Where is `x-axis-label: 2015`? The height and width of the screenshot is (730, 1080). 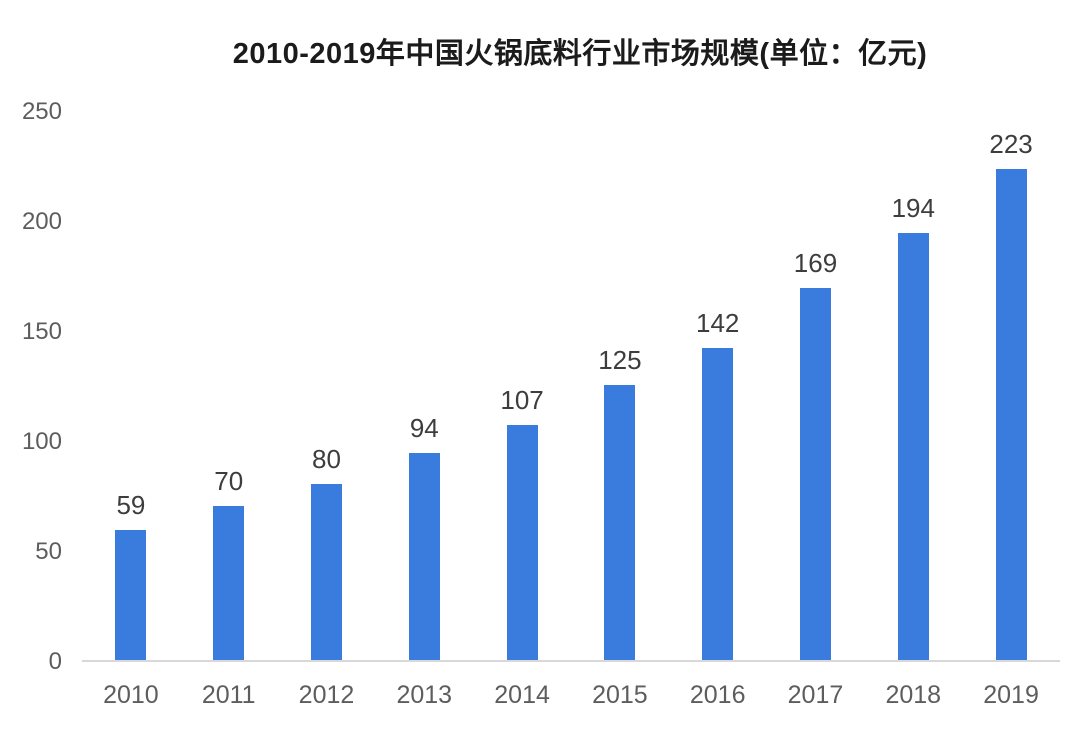 x-axis-label: 2015 is located at coordinates (620, 695).